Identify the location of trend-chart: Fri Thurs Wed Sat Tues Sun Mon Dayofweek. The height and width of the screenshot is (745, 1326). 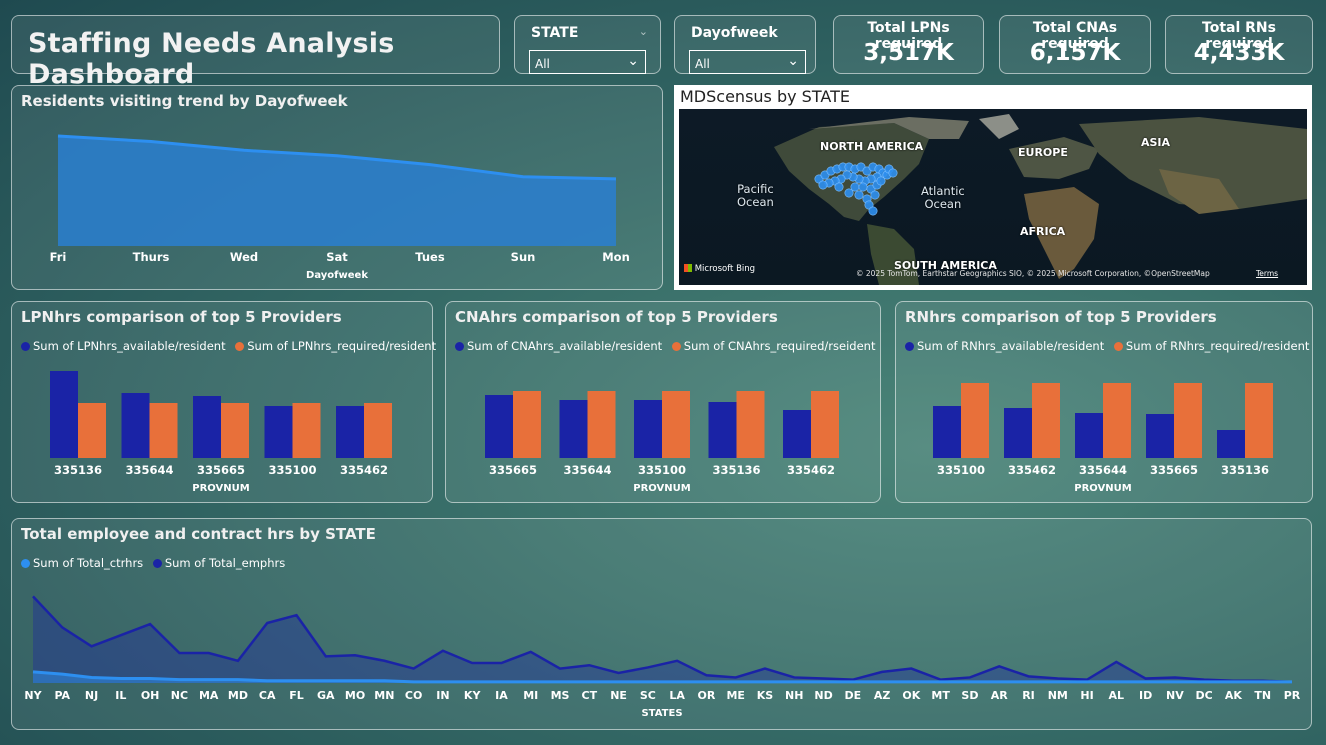
(337, 187).